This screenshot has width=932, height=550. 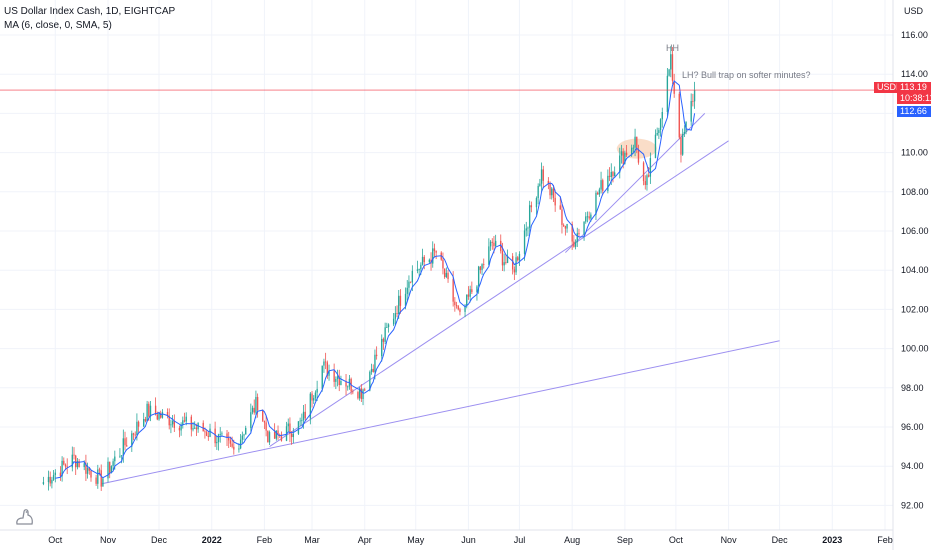 What do you see at coordinates (914, 35) in the screenshot?
I see `y-tick-label: 116.00` at bounding box center [914, 35].